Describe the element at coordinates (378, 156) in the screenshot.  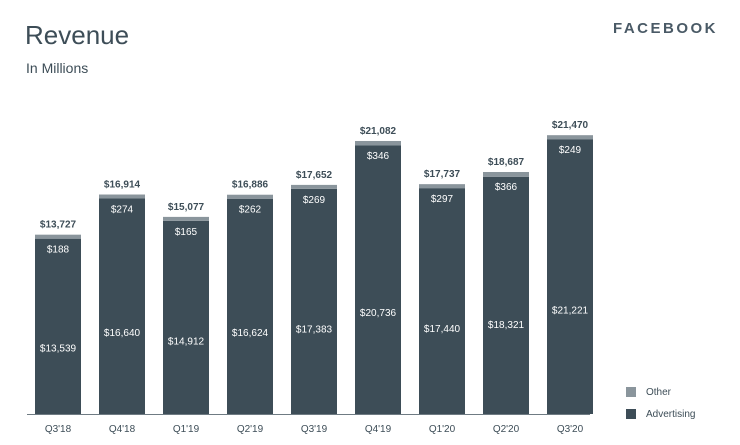
I see `data-label-other: $346` at that location.